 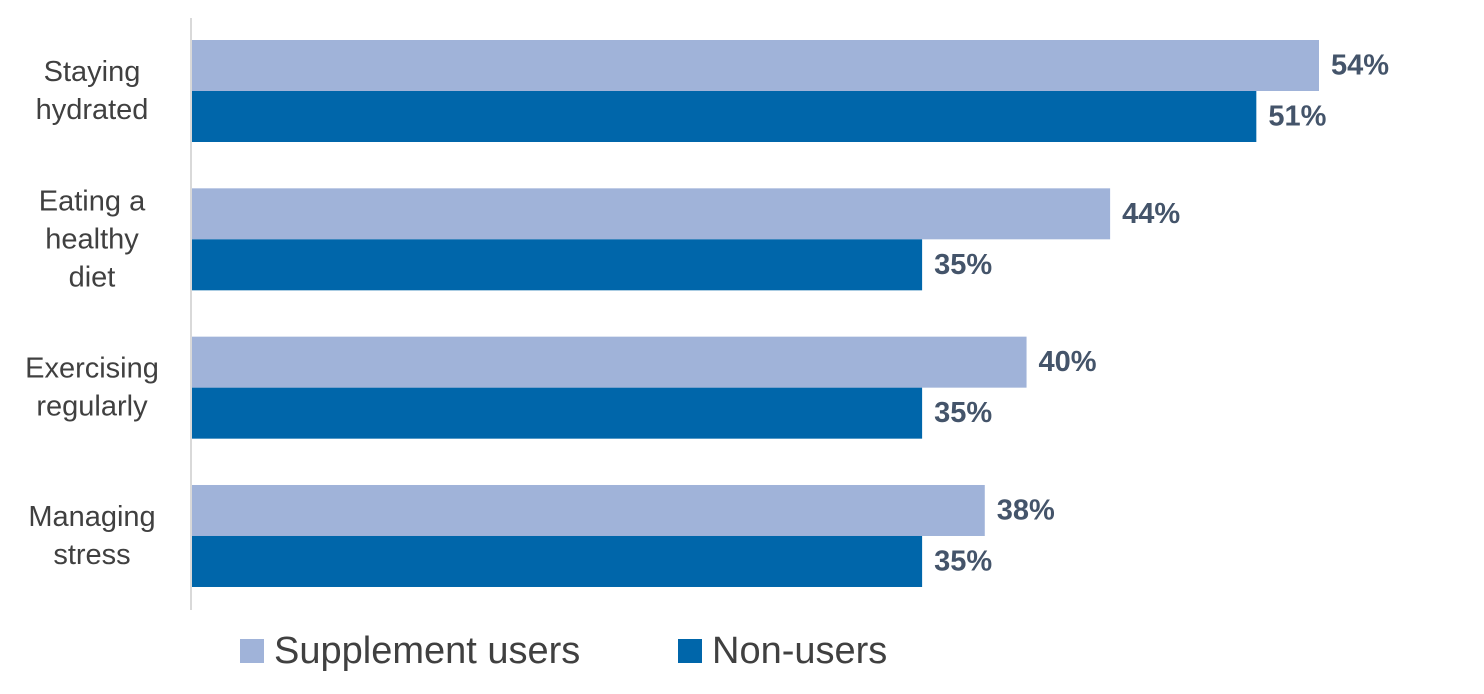 What do you see at coordinates (92, 369) in the screenshot?
I see `category-label-line: Exercising` at bounding box center [92, 369].